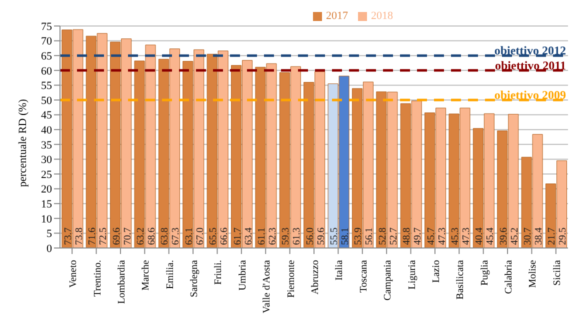 The width and height of the screenshot is (580, 326). I want to click on y-tick-label: 50, so click(46, 100).